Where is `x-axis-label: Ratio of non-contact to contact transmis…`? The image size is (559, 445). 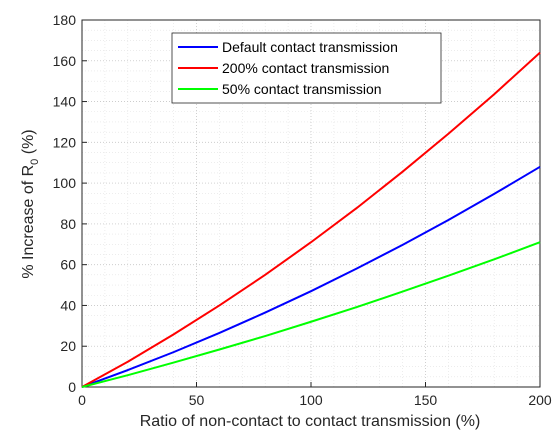 x-axis-label: Ratio of non-contact to contact transmis… is located at coordinates (310, 421).